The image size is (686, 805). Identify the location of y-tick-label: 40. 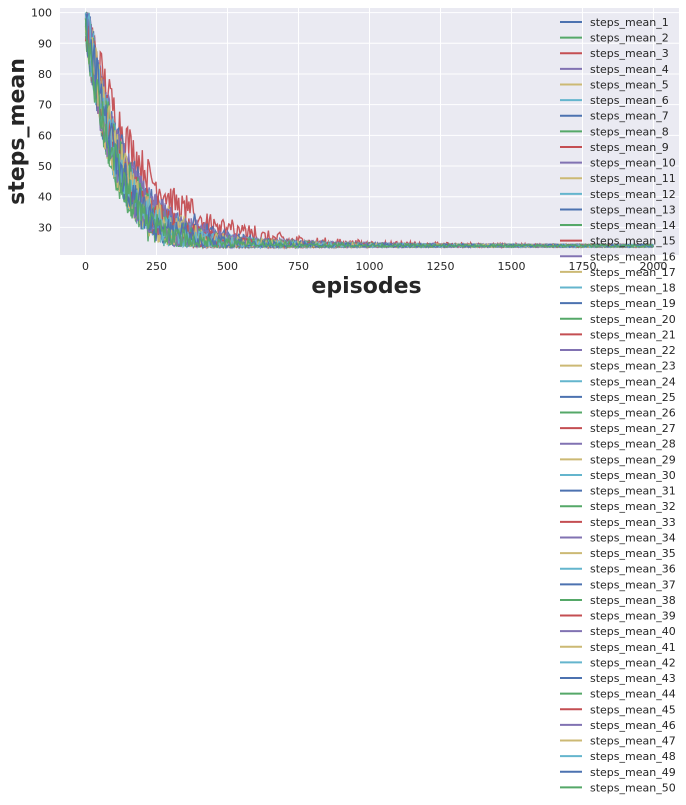
(45, 197).